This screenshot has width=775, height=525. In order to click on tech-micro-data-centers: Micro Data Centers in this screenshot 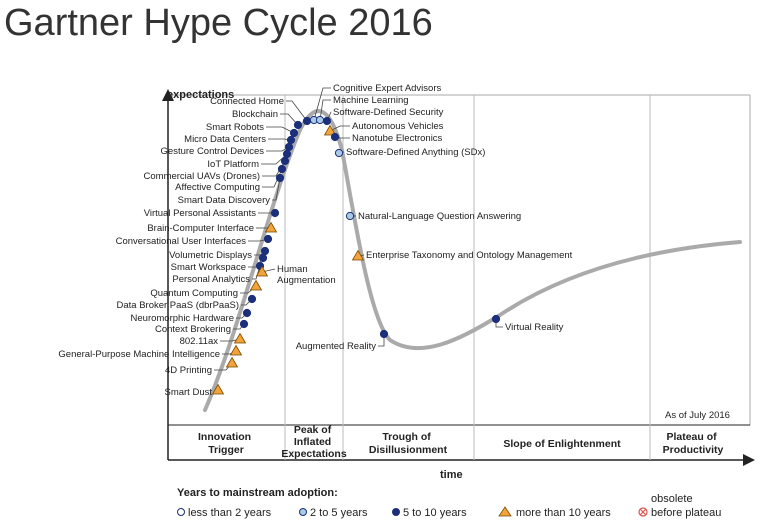, I will do `click(240, 139)`.